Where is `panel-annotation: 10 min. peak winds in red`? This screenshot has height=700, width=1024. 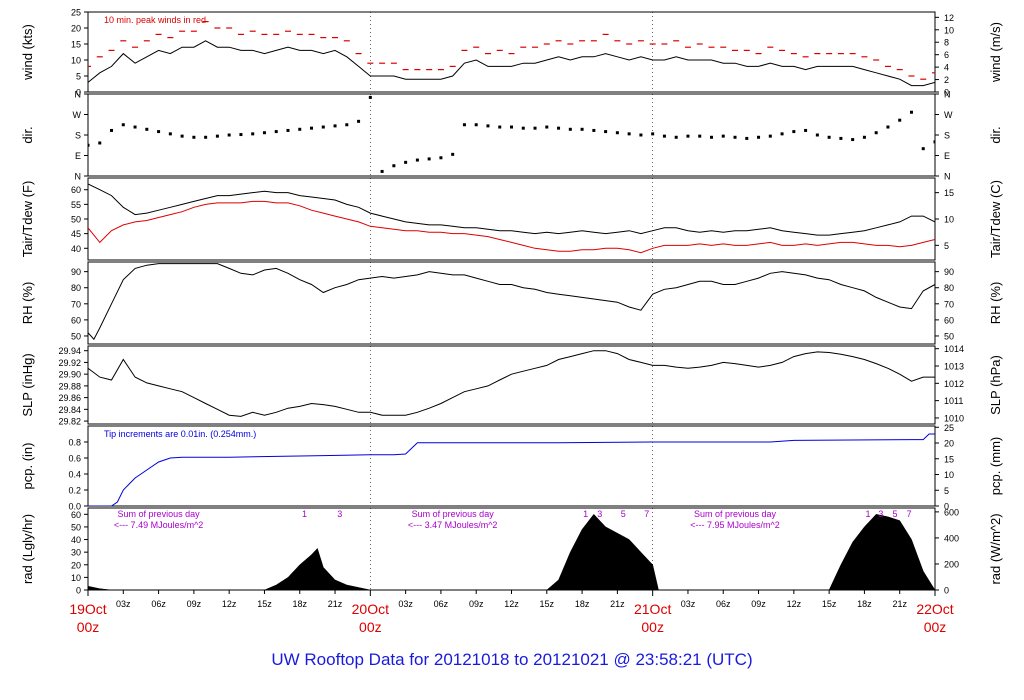 panel-annotation: 10 min. peak winds in red is located at coordinates (155, 20).